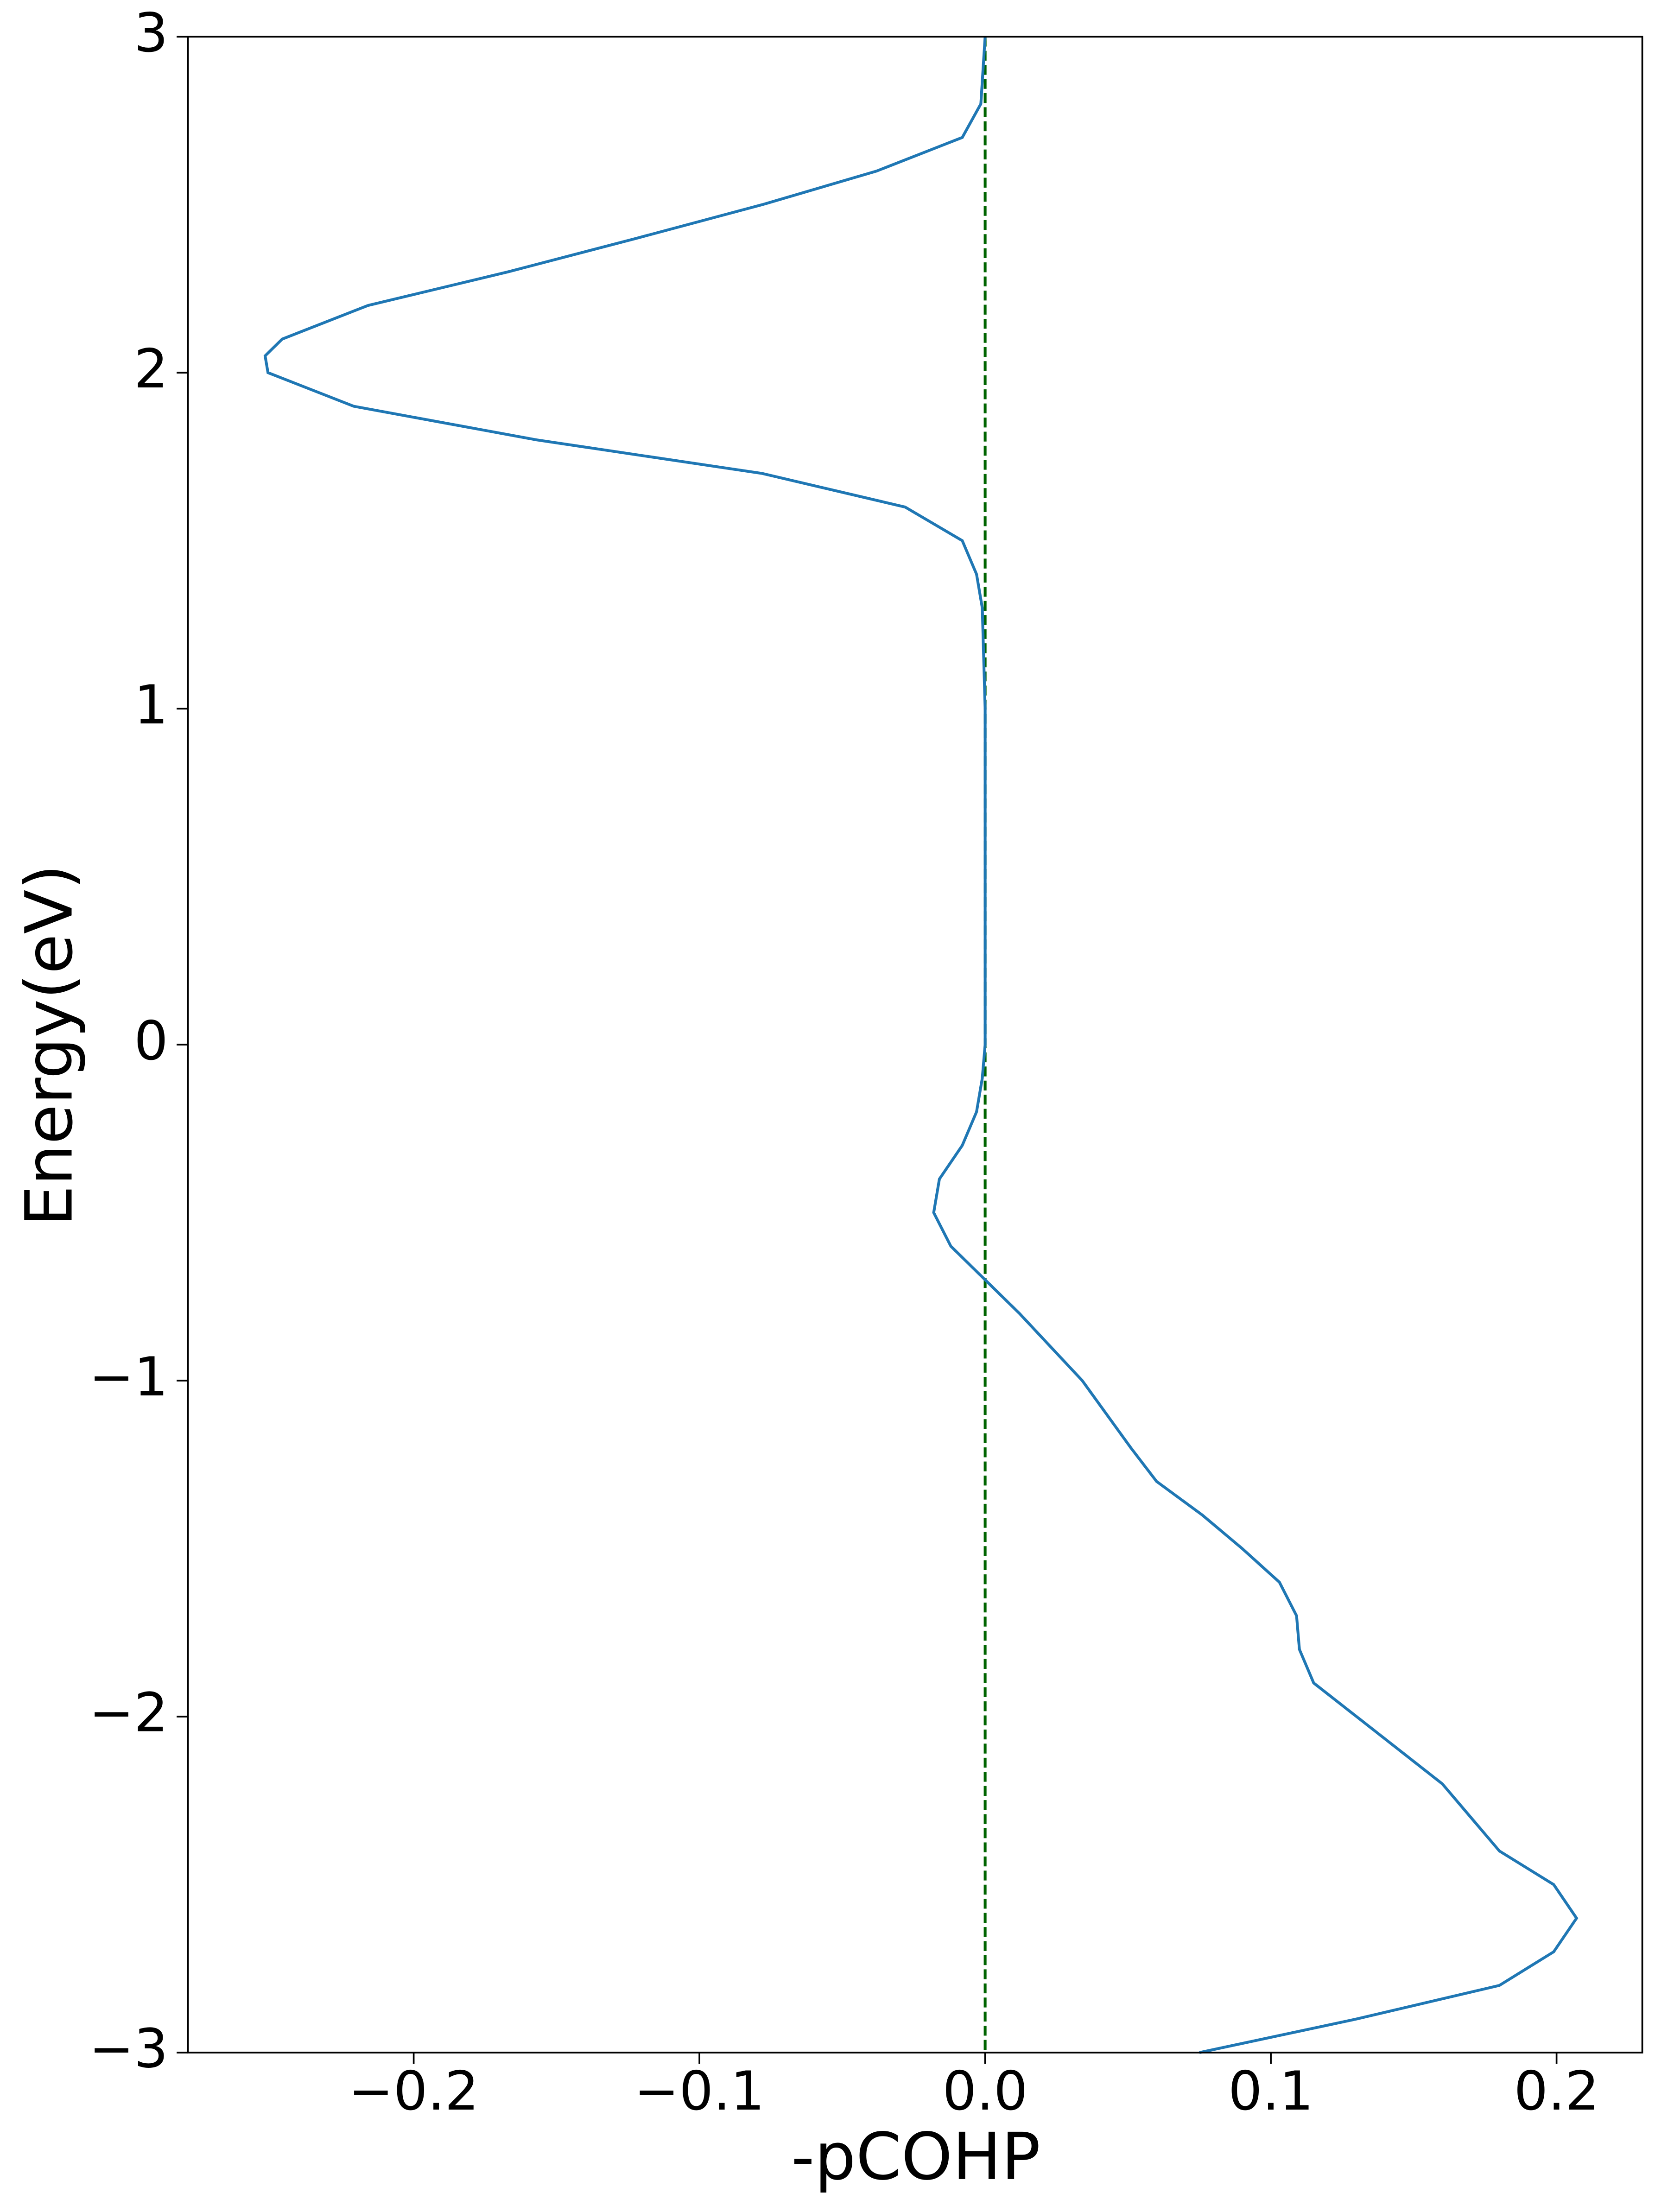  What do you see at coordinates (414, 2091) in the screenshot?
I see `x-tick-label: −0.2` at bounding box center [414, 2091].